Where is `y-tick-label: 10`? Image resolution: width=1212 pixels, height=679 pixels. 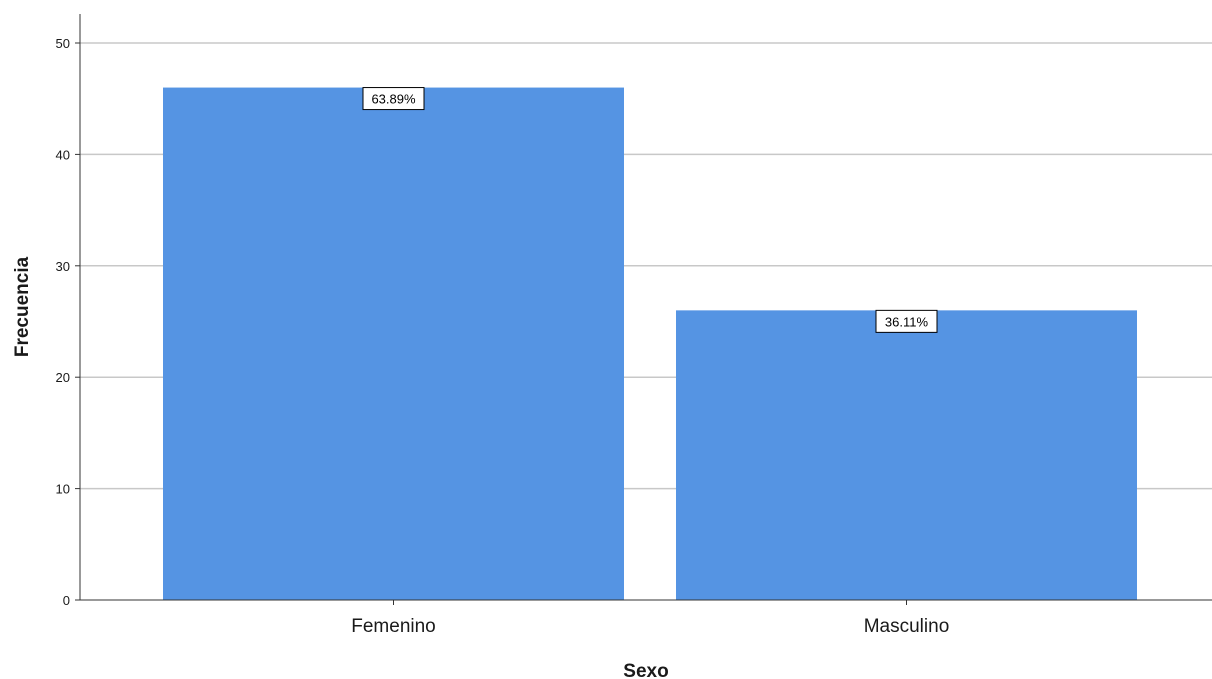 y-tick-label: 10 is located at coordinates (63, 489).